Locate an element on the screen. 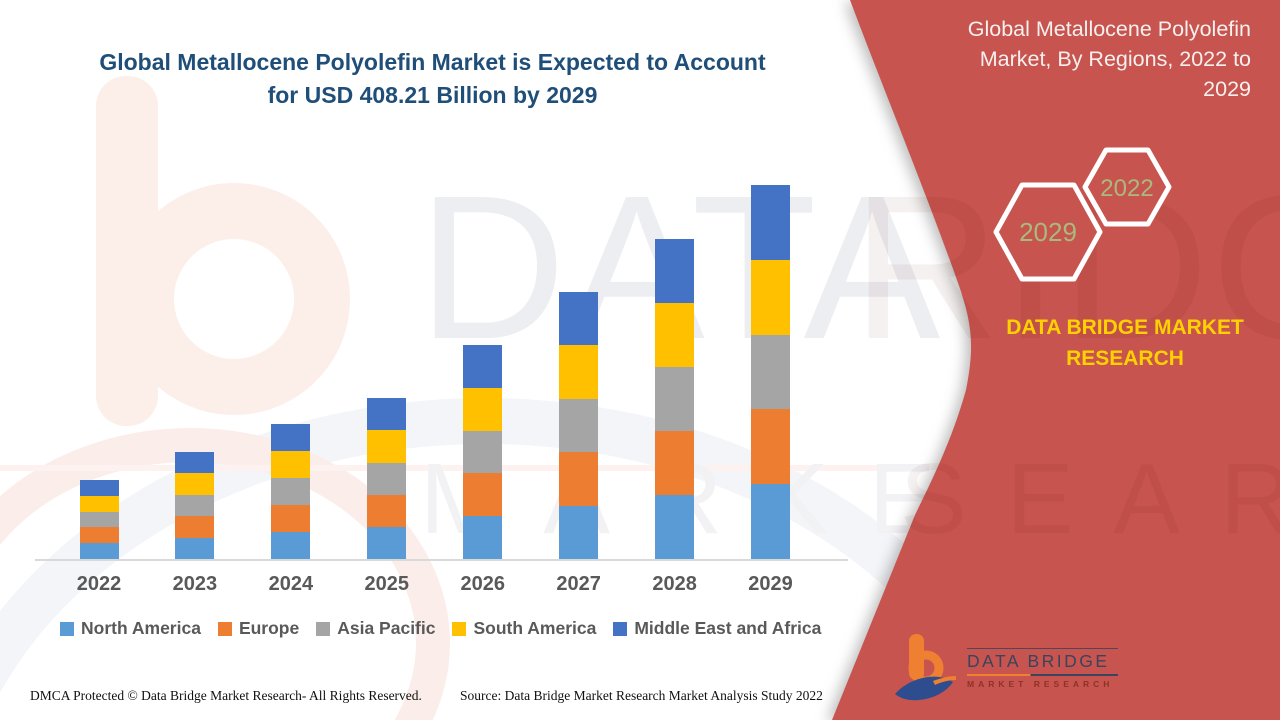  bar-segment-2027-europe is located at coordinates (579, 479).